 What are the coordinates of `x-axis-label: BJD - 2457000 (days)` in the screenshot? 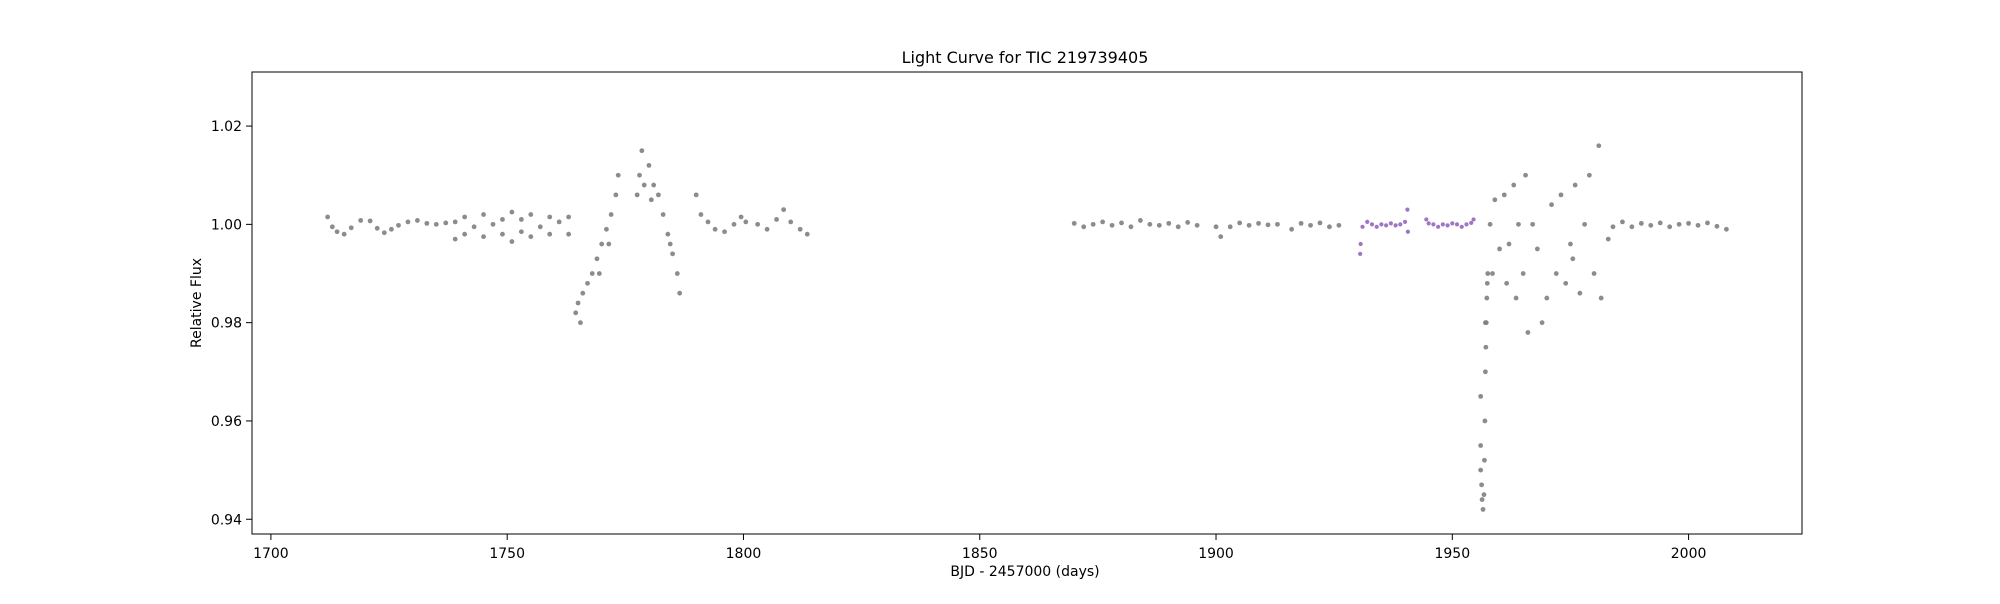 It's located at (1024, 572).